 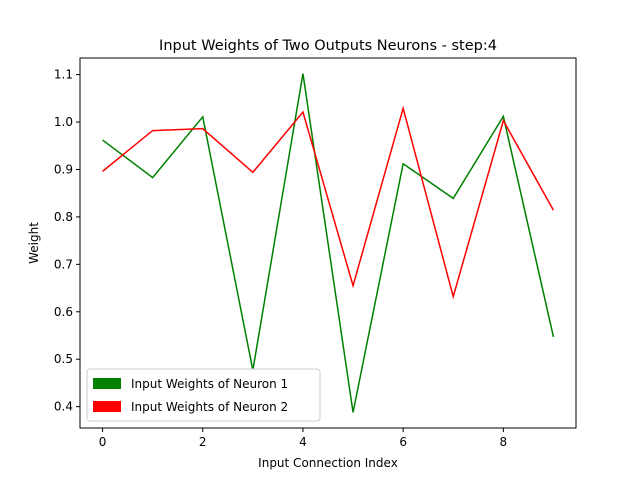 What do you see at coordinates (63, 122) in the screenshot?
I see `y-tick-label: 1.0` at bounding box center [63, 122].